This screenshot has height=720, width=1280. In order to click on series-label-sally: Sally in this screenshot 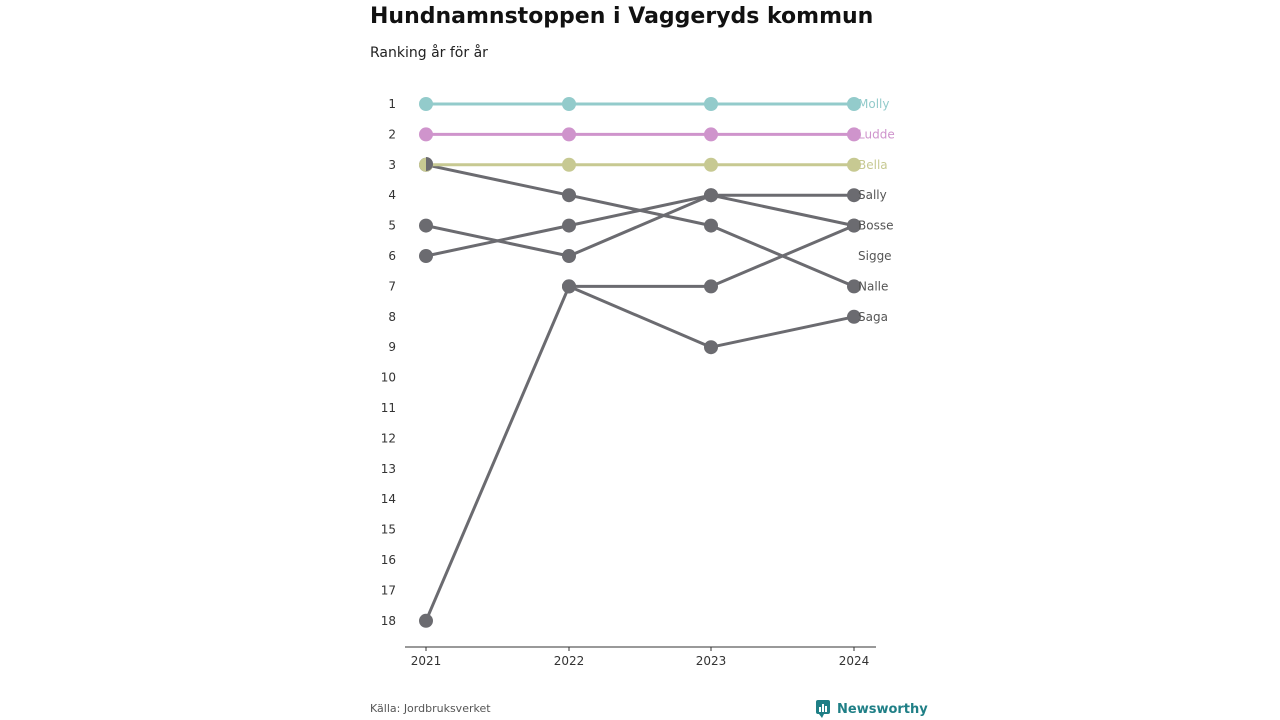, I will do `click(872, 195)`.